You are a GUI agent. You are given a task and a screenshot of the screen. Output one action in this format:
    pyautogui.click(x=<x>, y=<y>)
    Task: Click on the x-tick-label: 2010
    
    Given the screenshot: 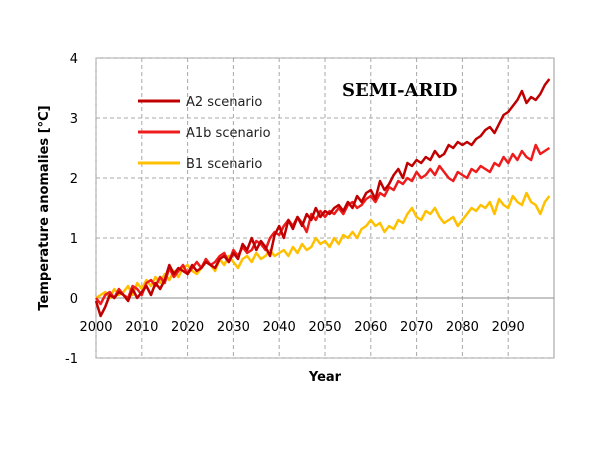 What is the action you would take?
    pyautogui.click(x=141, y=327)
    